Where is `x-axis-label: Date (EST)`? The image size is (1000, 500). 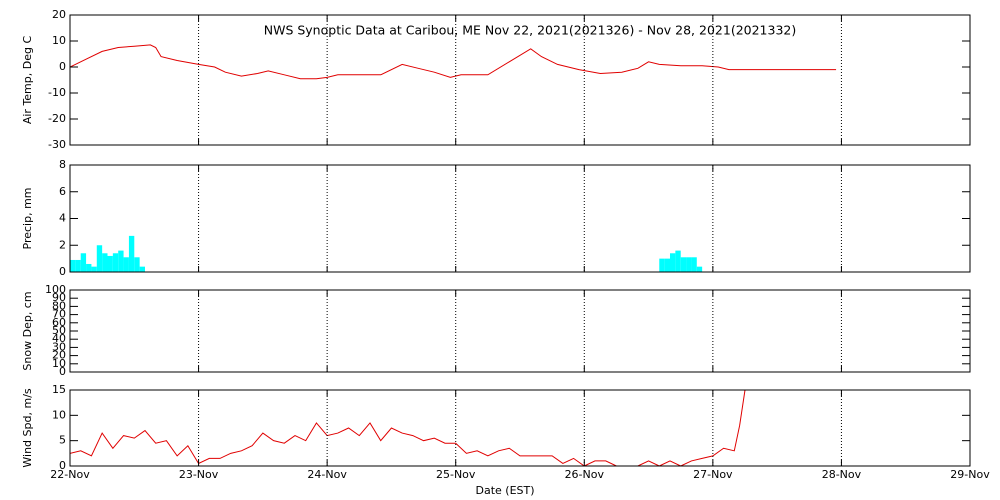
x-axis-label: Date (EST) is located at coordinates (504, 490).